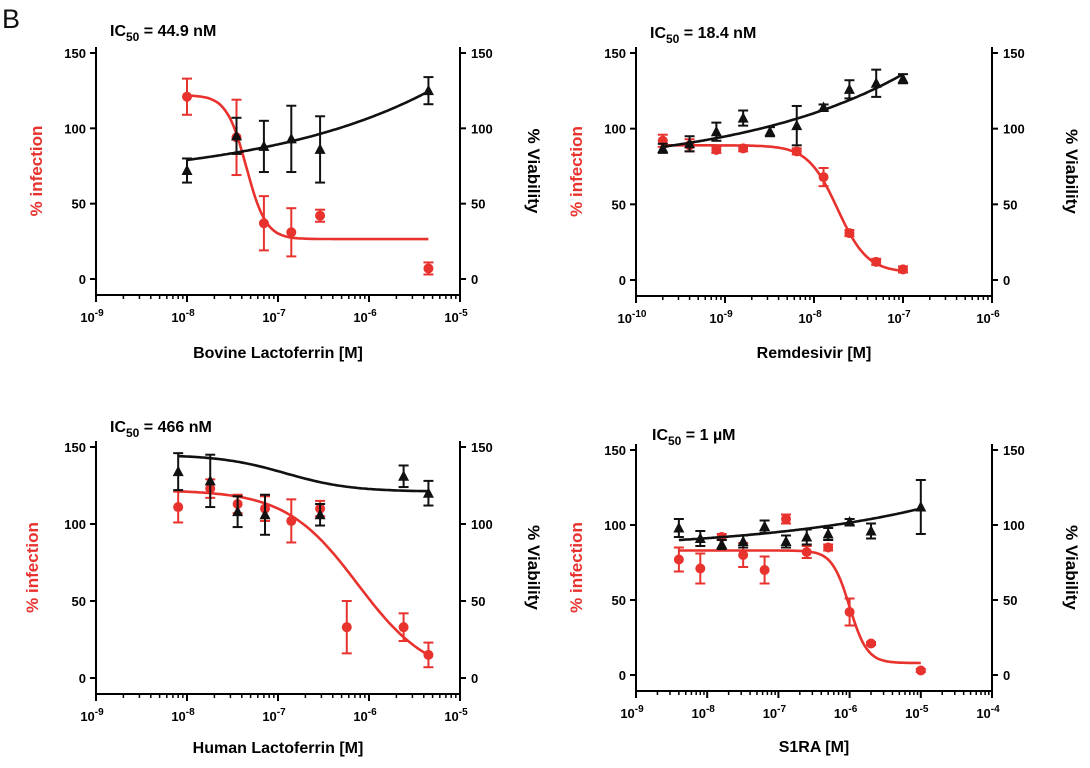 The width and height of the screenshot is (1090, 768). Describe the element at coordinates (278, 748) in the screenshot. I see `x-axis-label: Human Lactoferrin [M]` at that location.